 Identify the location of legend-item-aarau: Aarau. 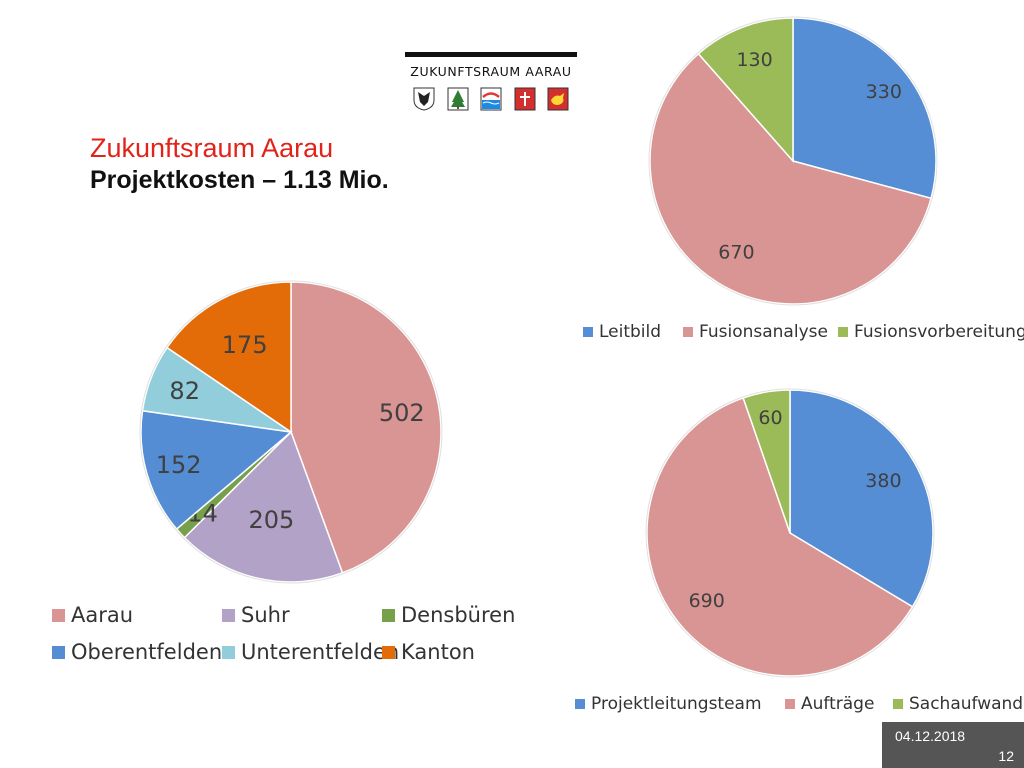
(92, 615).